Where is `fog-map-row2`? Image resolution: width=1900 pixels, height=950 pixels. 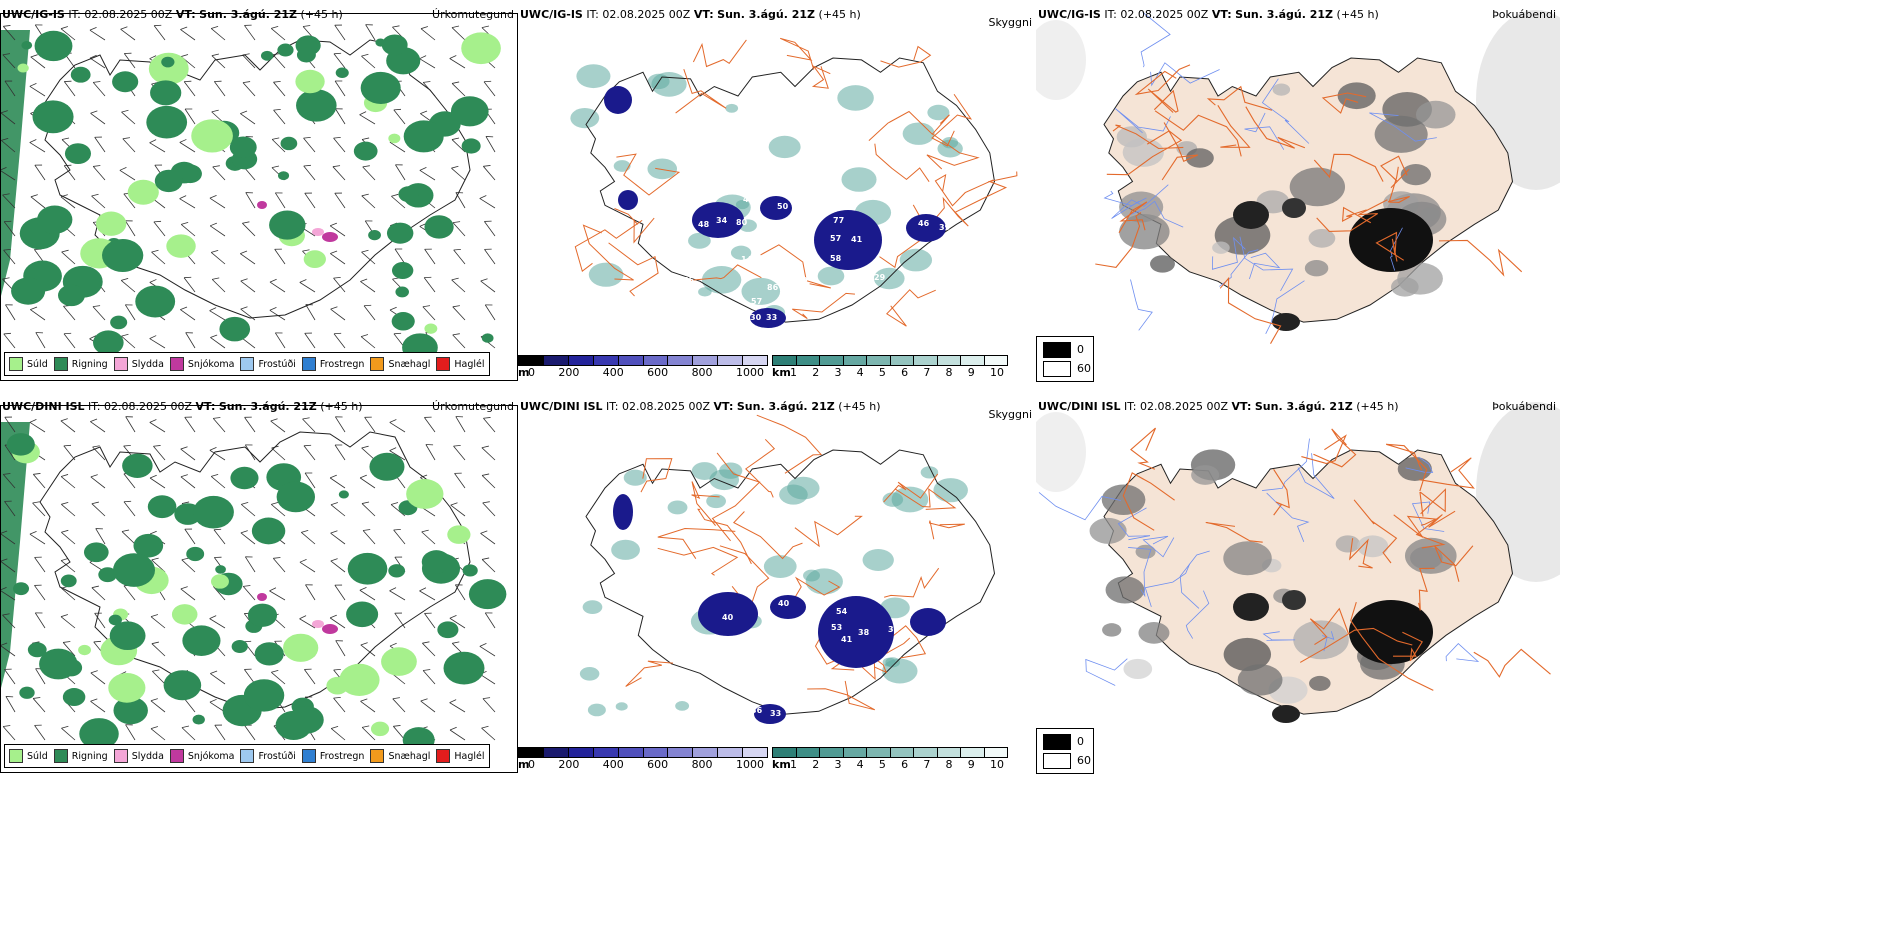 fog-map-row2 is located at coordinates (1298, 562).